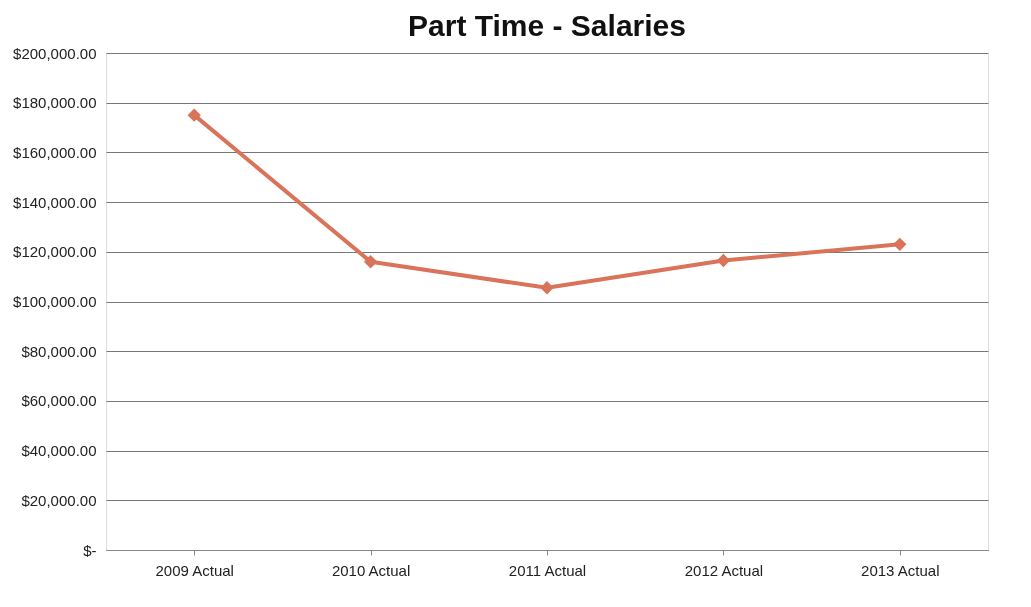 The image size is (1031, 607). Describe the element at coordinates (90, 550) in the screenshot. I see `y-tick-label: $-` at that location.